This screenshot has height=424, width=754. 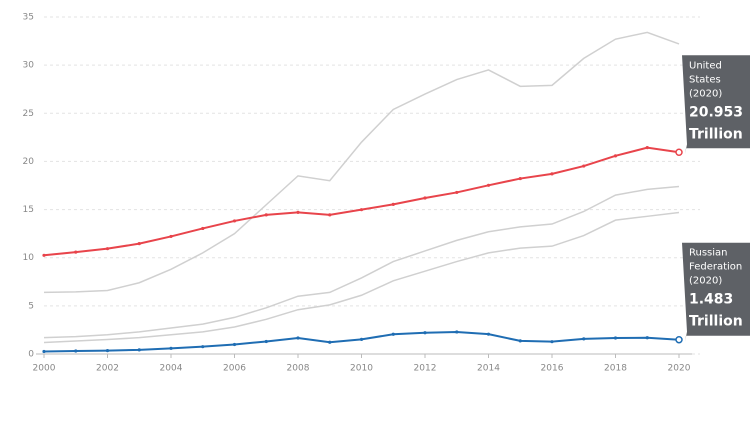 I want to click on x-tick-label: 2000, so click(x=44, y=369).